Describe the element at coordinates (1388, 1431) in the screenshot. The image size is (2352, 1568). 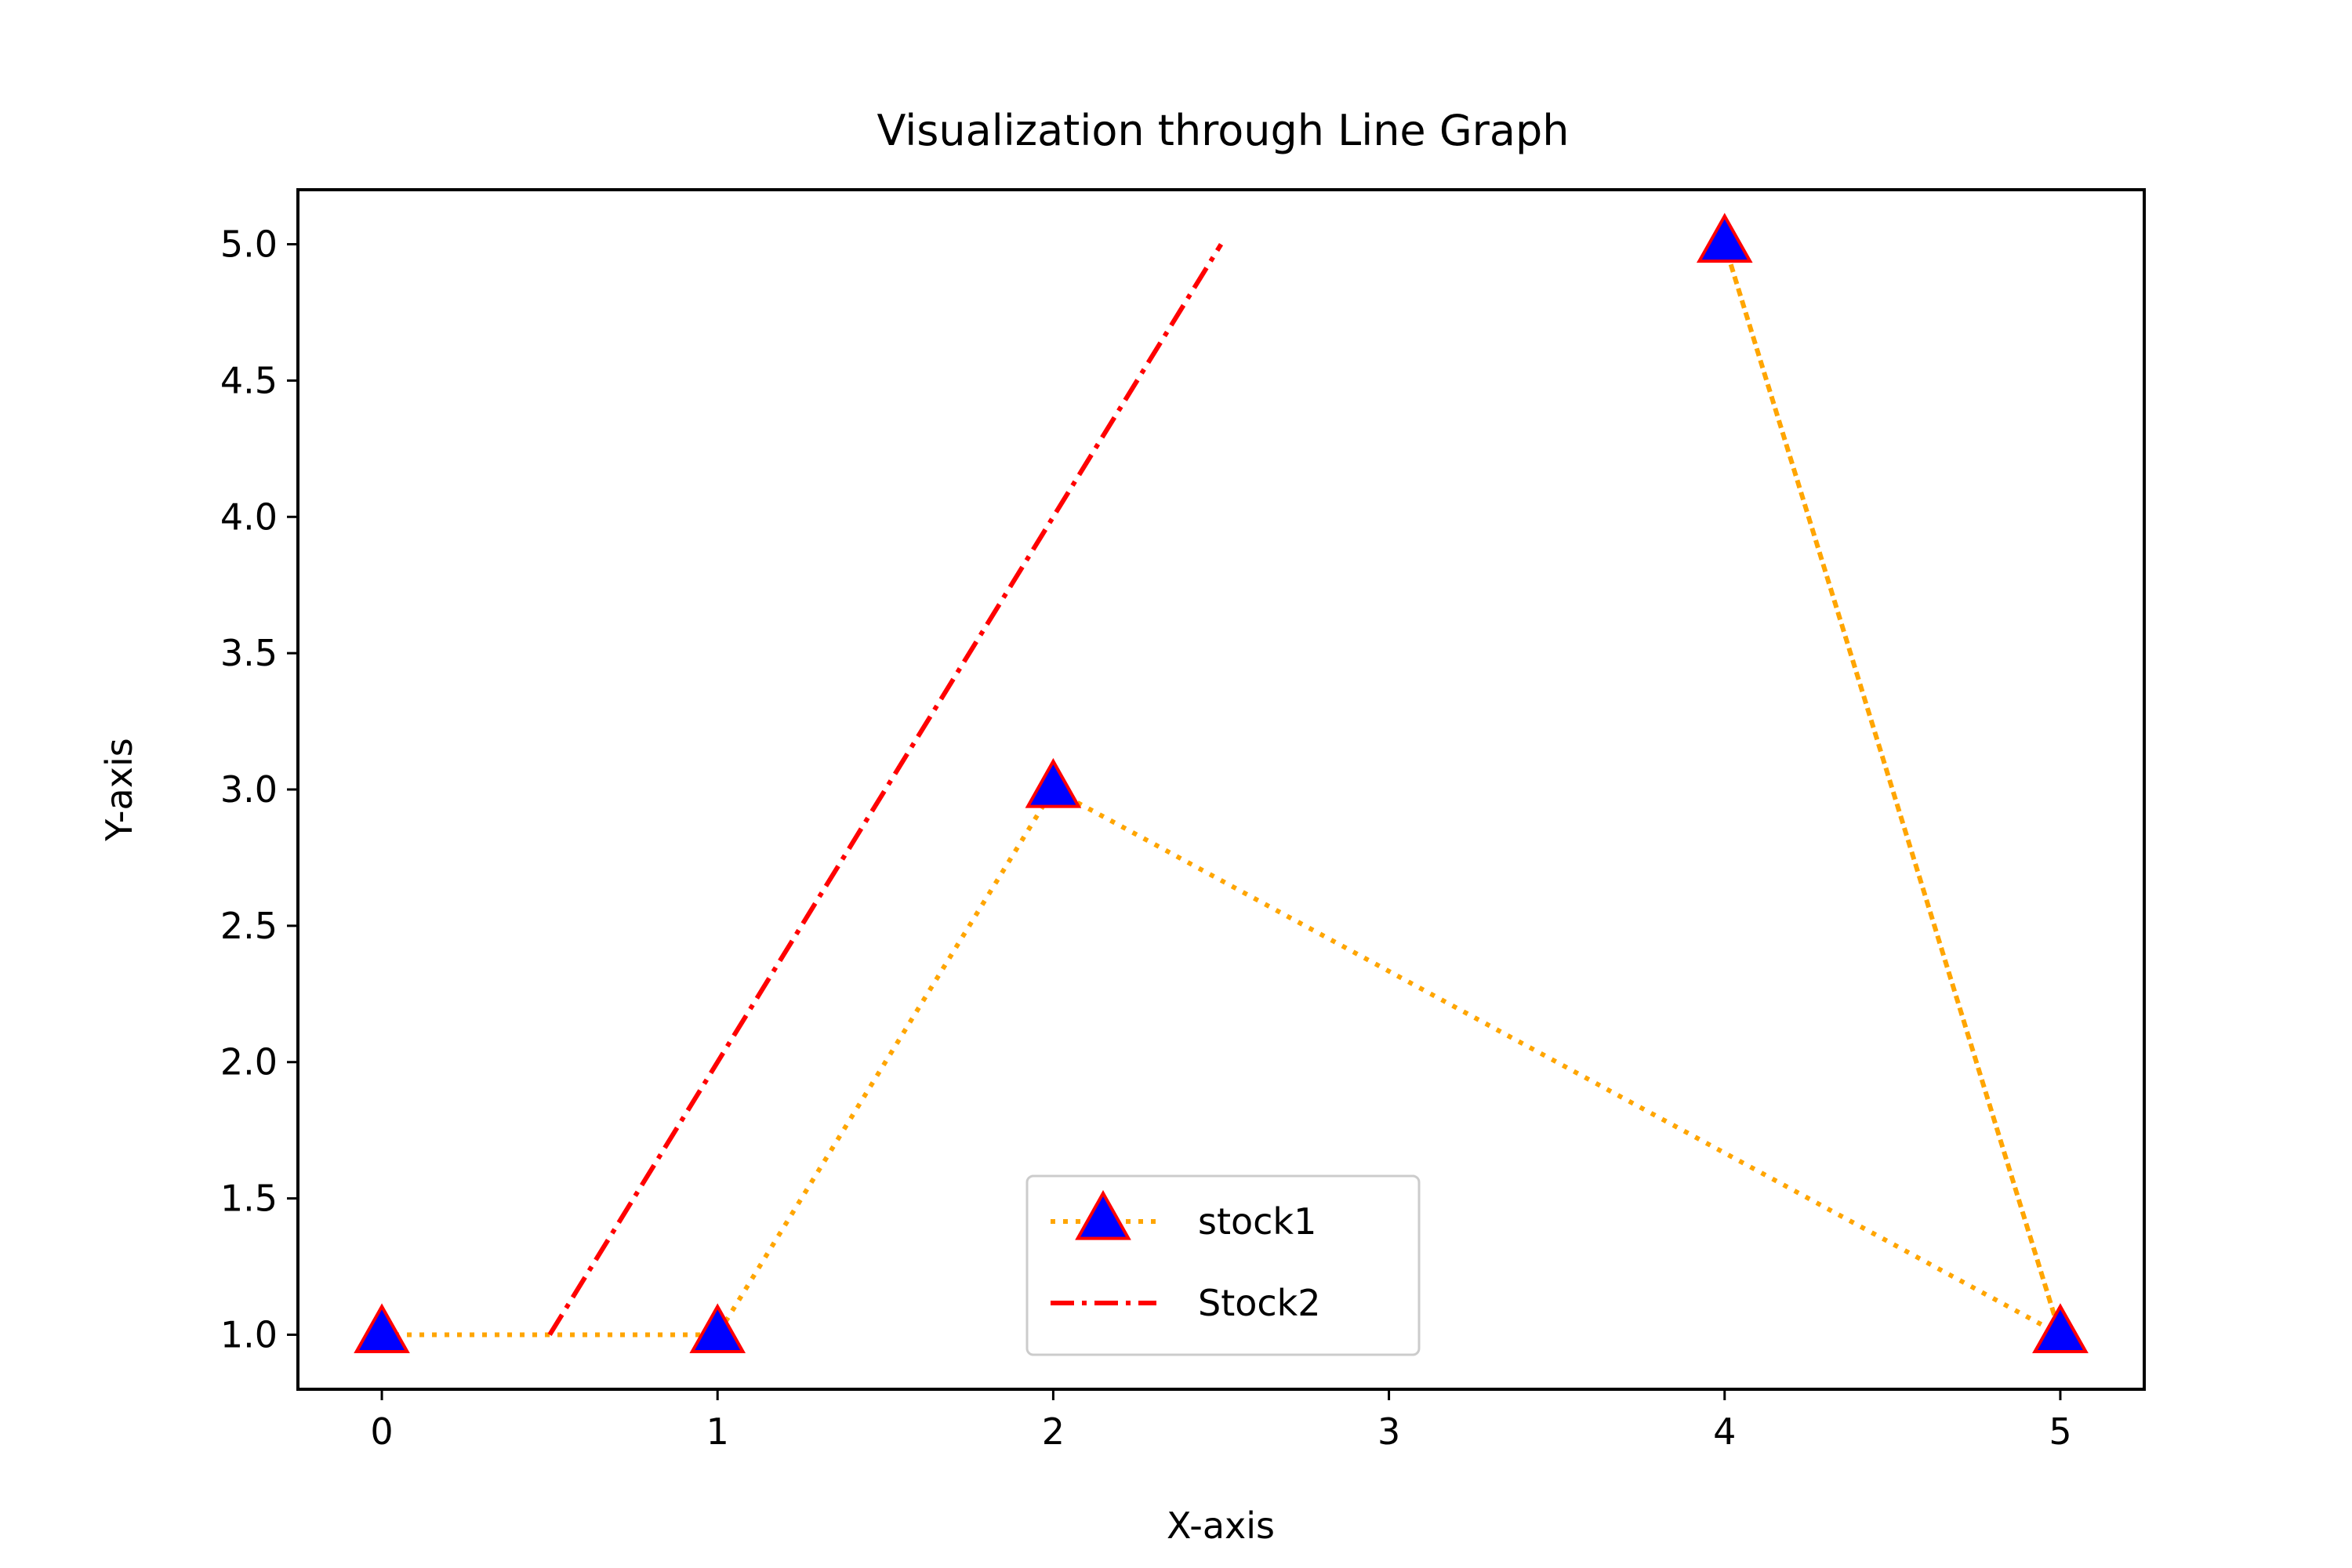
I see `x-tick-label: 3` at that location.